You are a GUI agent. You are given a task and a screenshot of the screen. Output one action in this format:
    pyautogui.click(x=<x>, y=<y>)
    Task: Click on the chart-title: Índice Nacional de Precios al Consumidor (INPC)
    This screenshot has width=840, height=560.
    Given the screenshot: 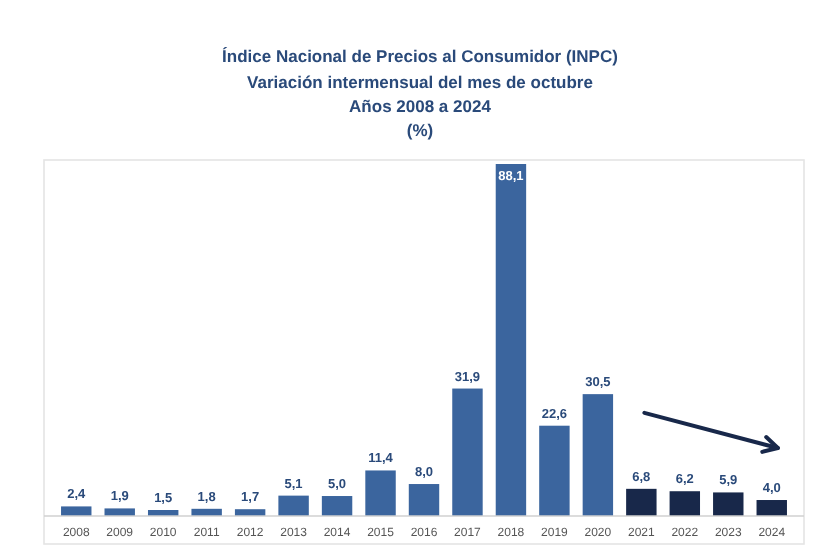 What is the action you would take?
    pyautogui.click(x=420, y=56)
    